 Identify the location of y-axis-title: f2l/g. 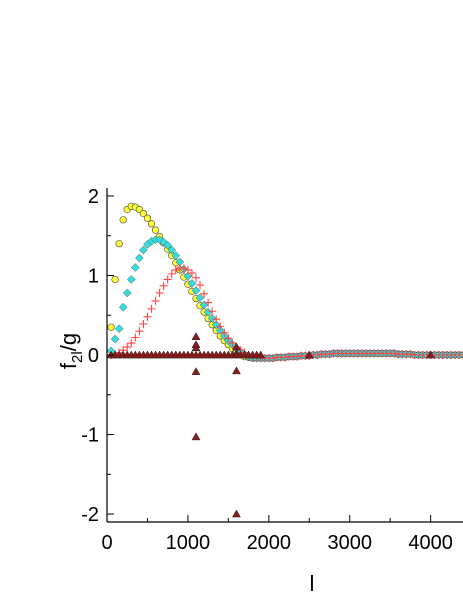
(71, 351).